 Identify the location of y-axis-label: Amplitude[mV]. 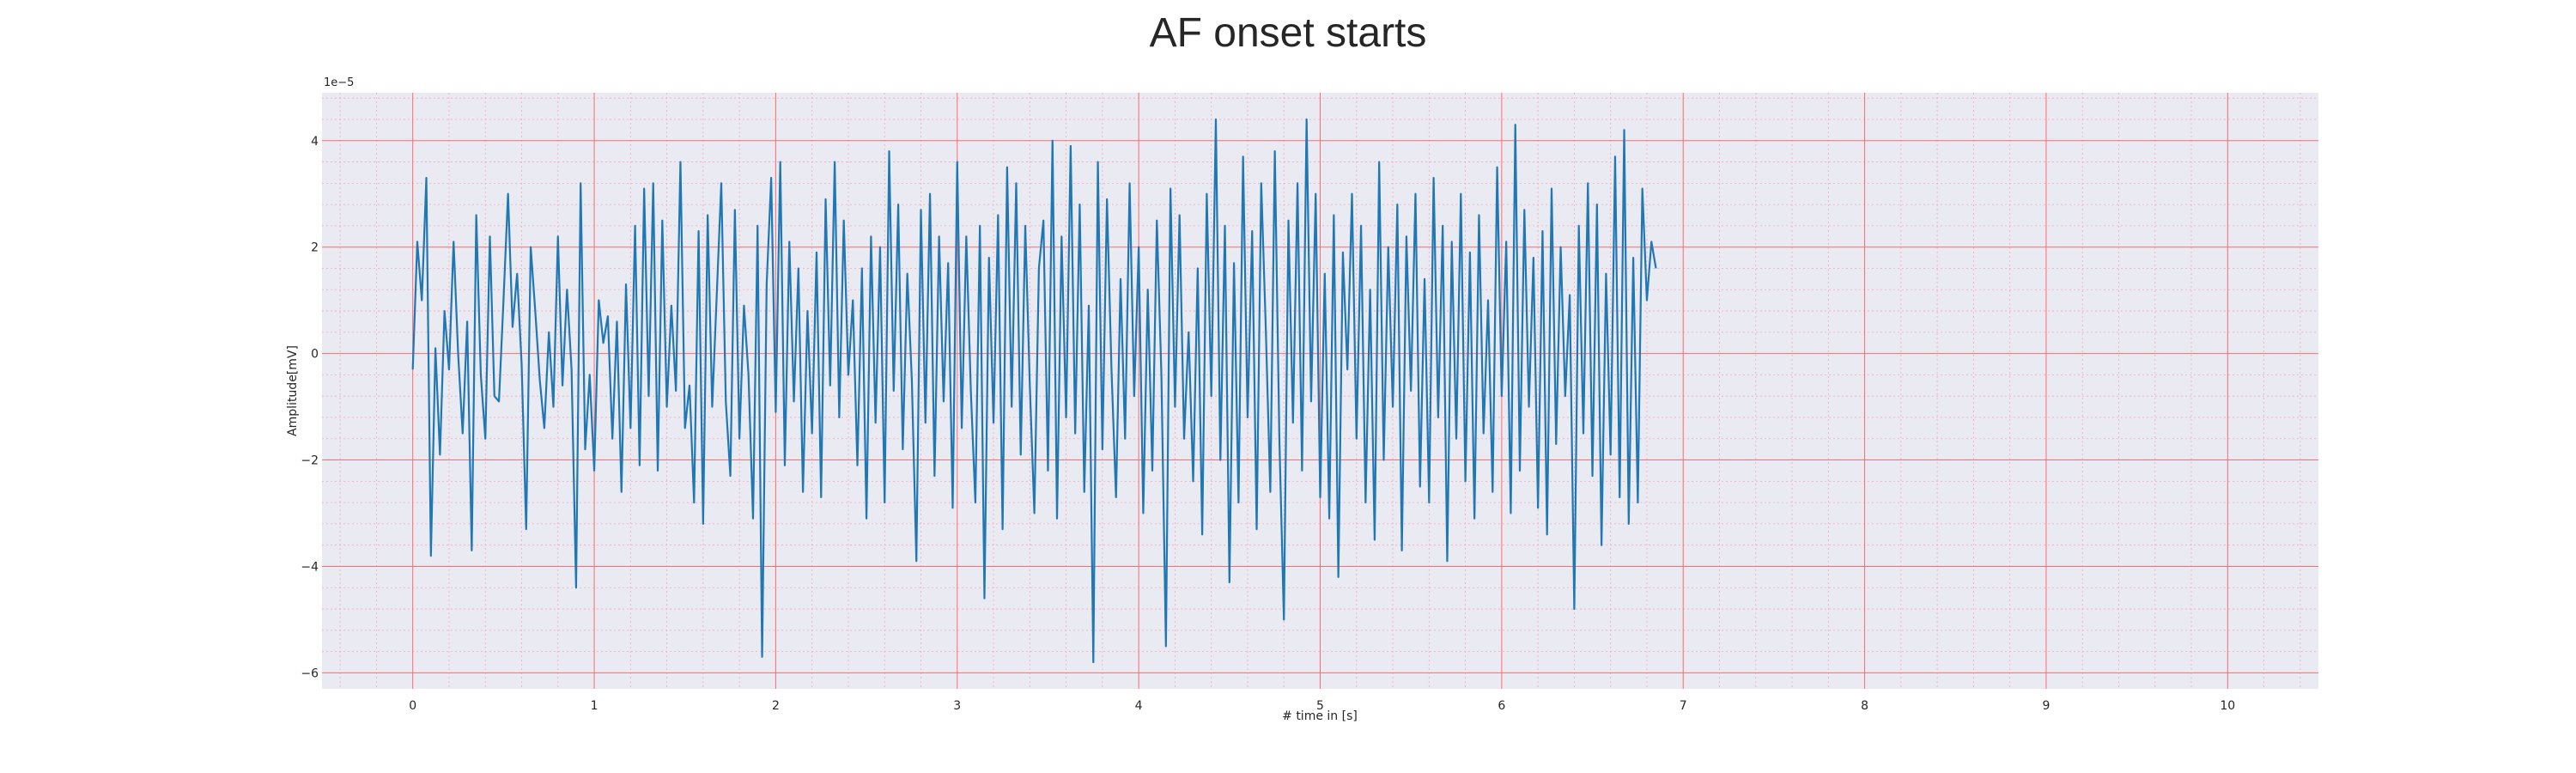
(293, 390).